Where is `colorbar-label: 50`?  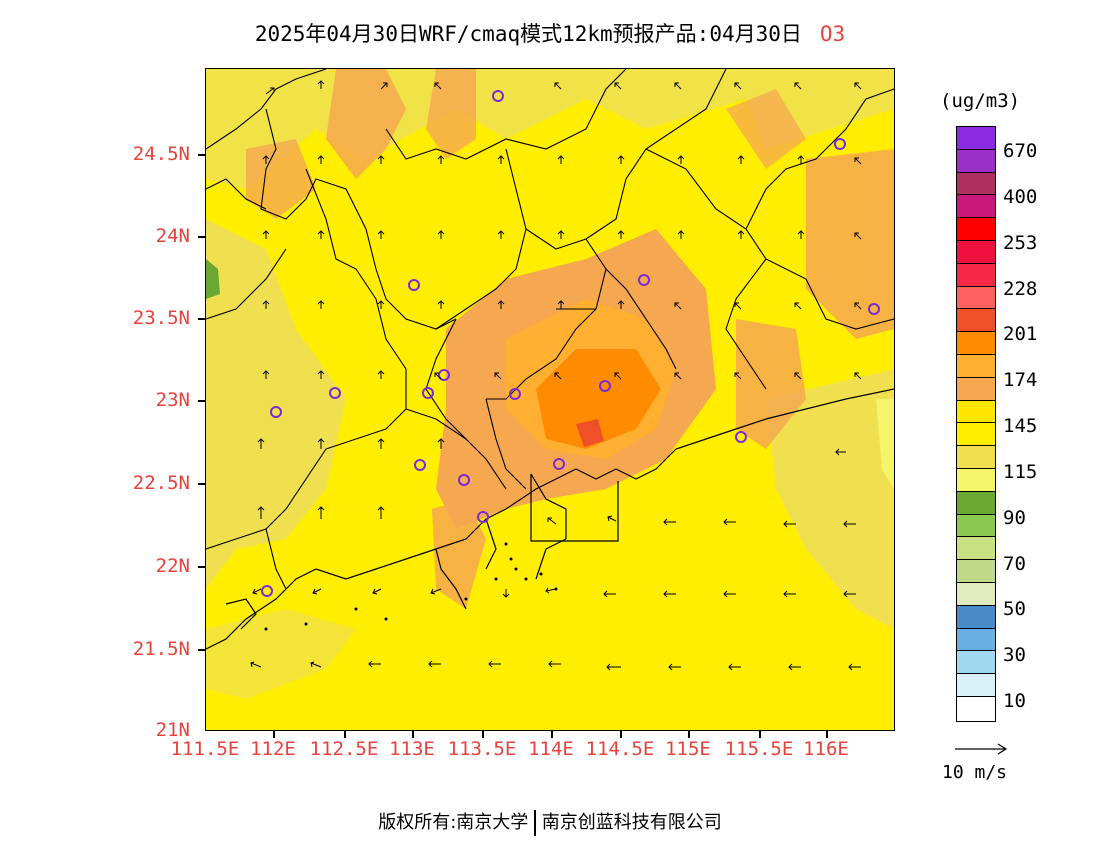 colorbar-label: 50 is located at coordinates (1014, 609).